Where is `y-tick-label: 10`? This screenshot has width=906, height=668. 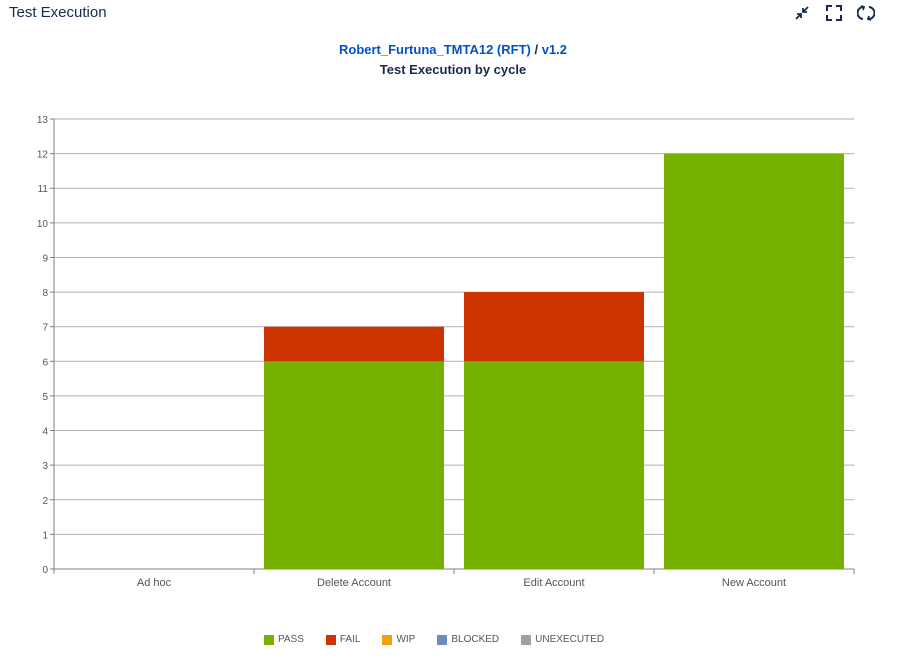 y-tick-label: 10 is located at coordinates (43, 224).